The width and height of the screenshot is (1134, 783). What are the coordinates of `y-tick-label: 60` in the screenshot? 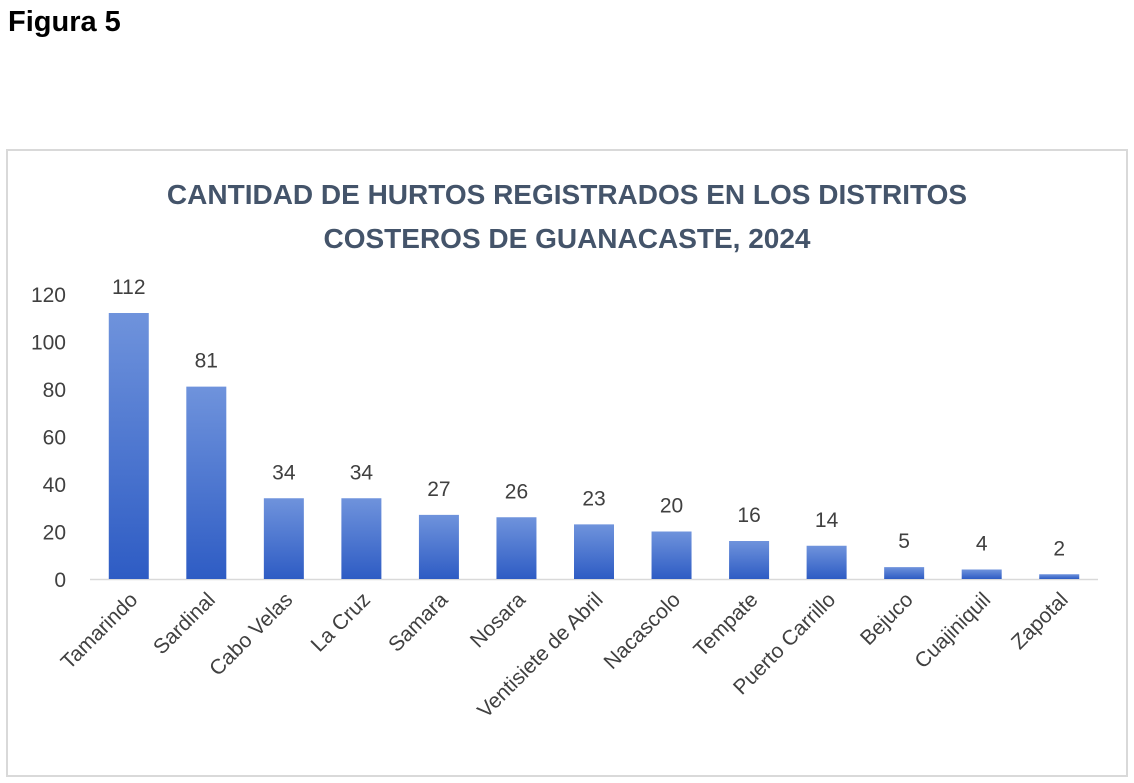 It's located at (54, 438).